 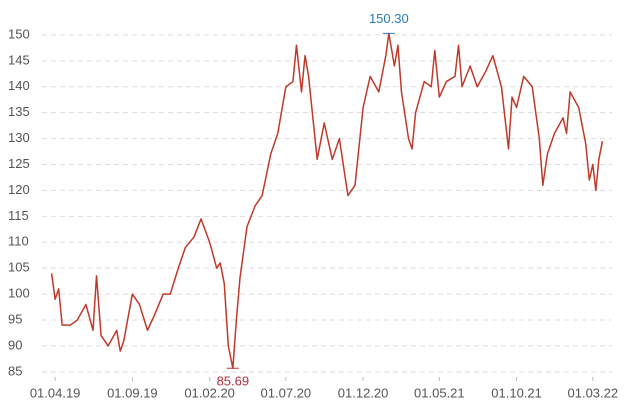 I want to click on y-tick-label: 150, so click(x=19, y=33).